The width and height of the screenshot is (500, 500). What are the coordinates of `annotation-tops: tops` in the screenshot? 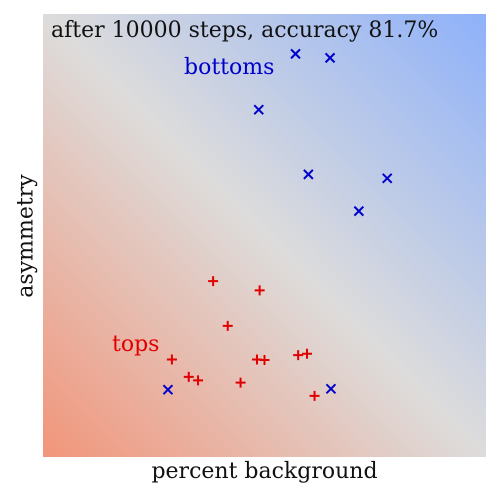 It's located at (135, 344).